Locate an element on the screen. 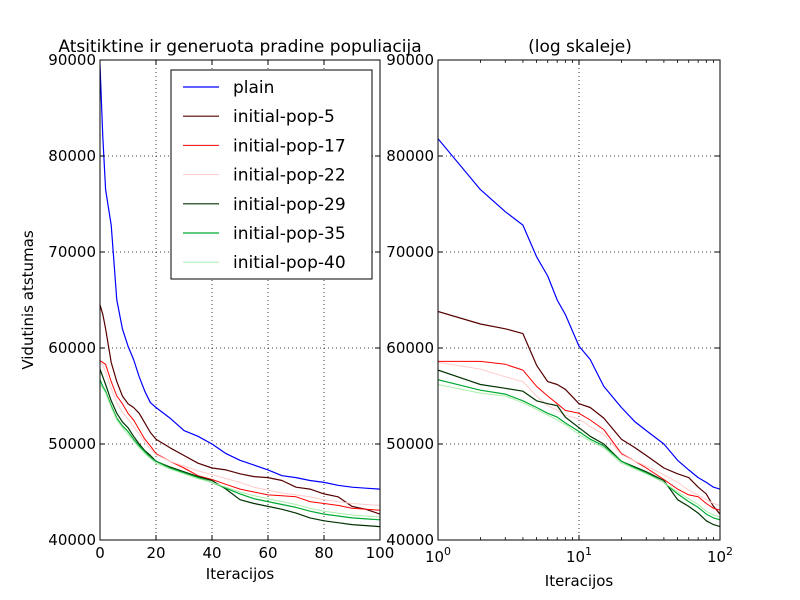 The width and height of the screenshot is (800, 600). left-x-tick-label: 60 is located at coordinates (267, 553).